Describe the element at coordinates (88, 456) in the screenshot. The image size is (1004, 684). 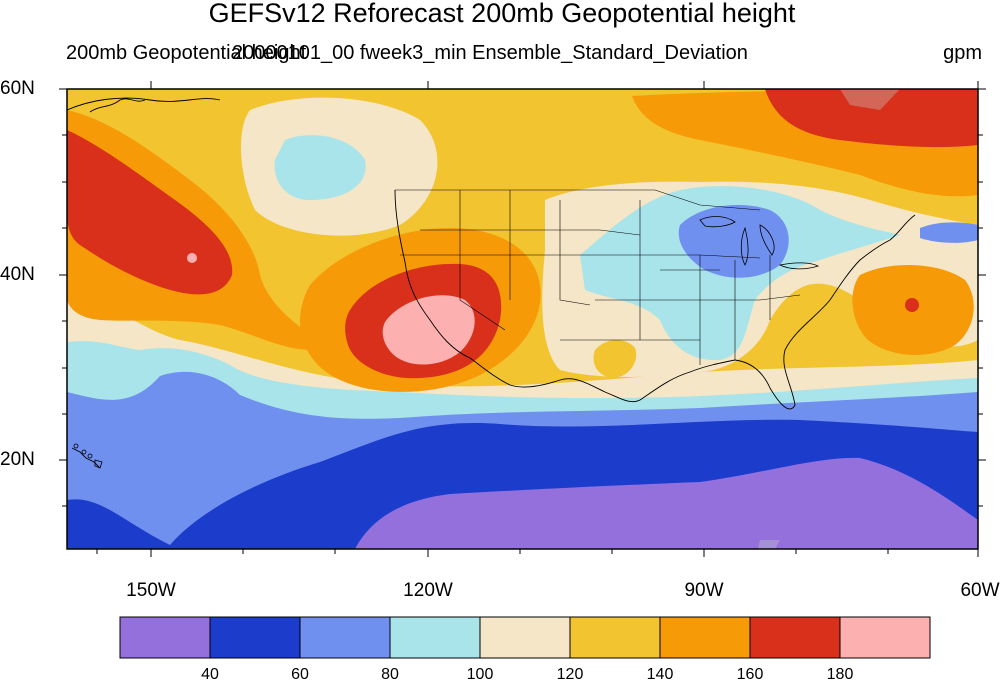
I see `hawaii-islands` at that location.